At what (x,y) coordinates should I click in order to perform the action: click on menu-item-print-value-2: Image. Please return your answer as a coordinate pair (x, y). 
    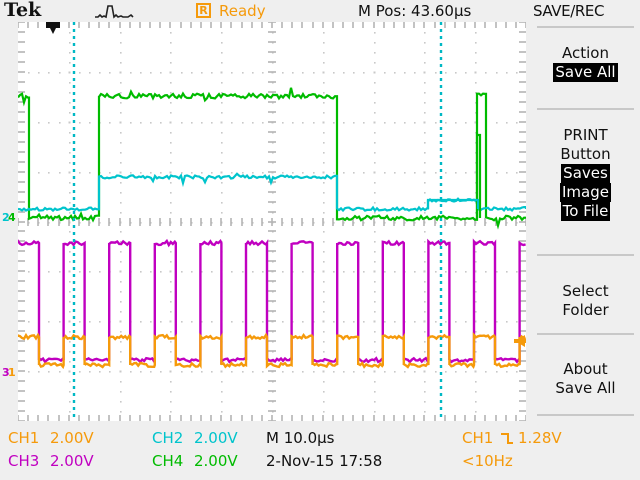
    Looking at the image, I should click on (585, 192).